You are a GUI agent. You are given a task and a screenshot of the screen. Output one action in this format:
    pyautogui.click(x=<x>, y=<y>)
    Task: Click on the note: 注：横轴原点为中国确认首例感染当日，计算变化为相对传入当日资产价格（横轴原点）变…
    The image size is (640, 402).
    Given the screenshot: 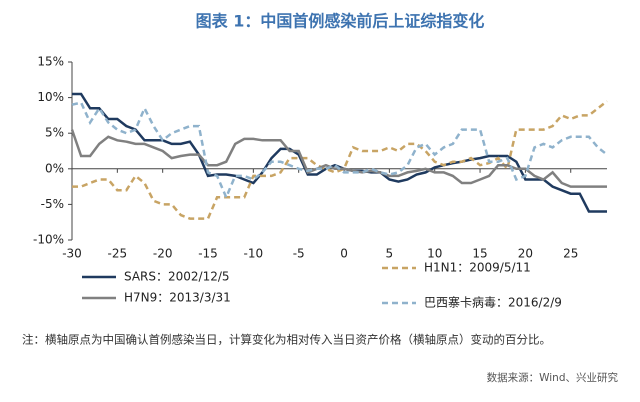 What is the action you would take?
    pyautogui.click(x=286, y=340)
    